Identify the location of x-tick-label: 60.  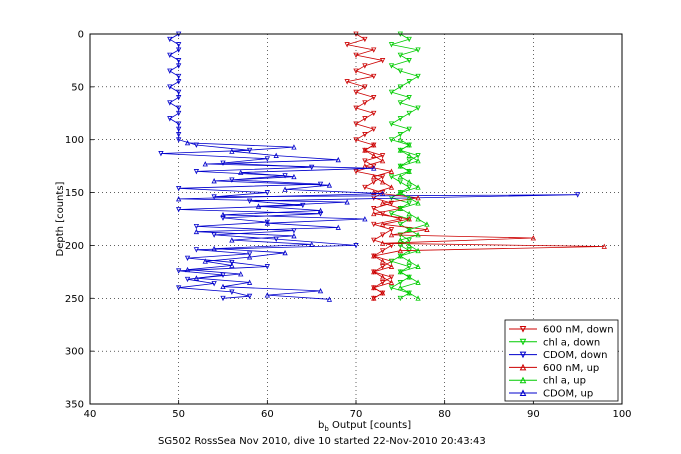
(267, 414).